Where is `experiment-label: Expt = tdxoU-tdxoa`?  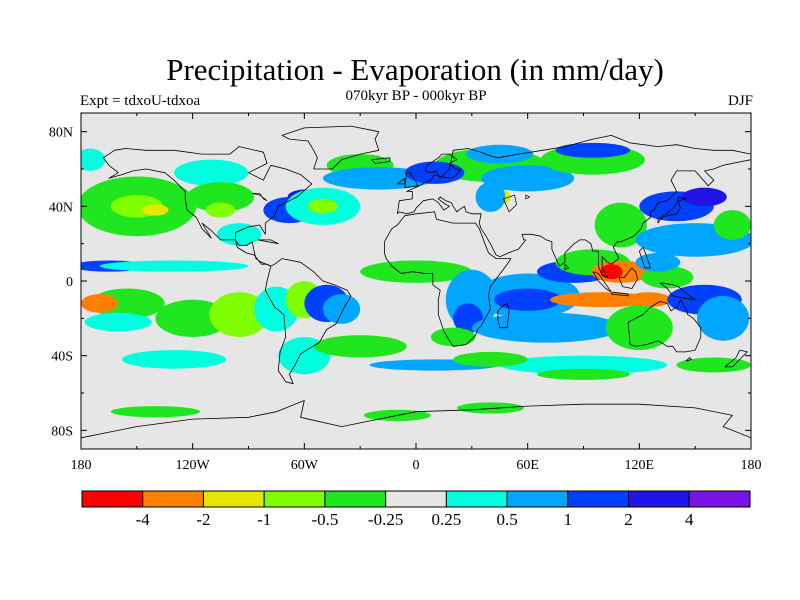
experiment-label: Expt = tdxoU-tdxoa is located at coordinates (140, 101).